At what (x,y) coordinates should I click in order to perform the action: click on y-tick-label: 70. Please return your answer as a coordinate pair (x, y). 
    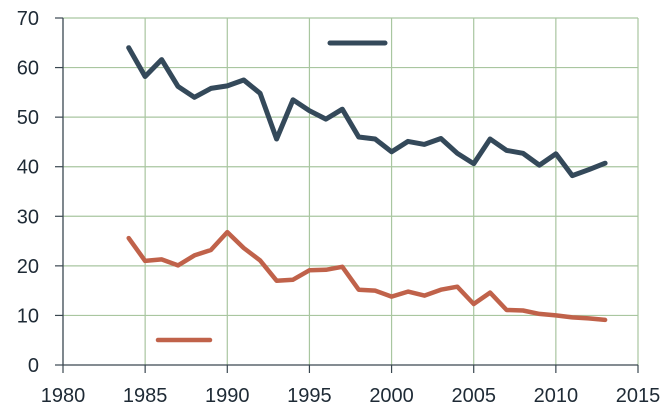
    Looking at the image, I should click on (28, 19).